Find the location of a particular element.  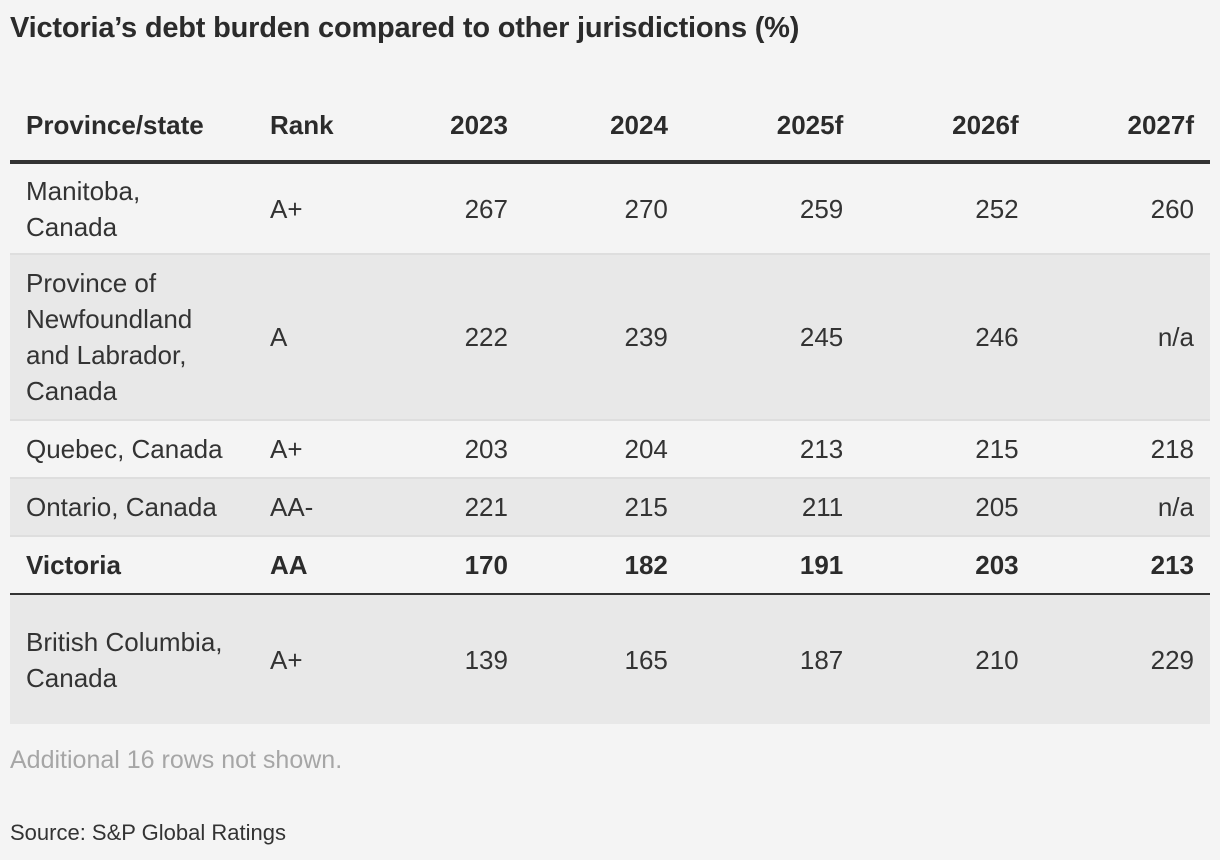

value-cell-2023: 221 is located at coordinates (486, 507).